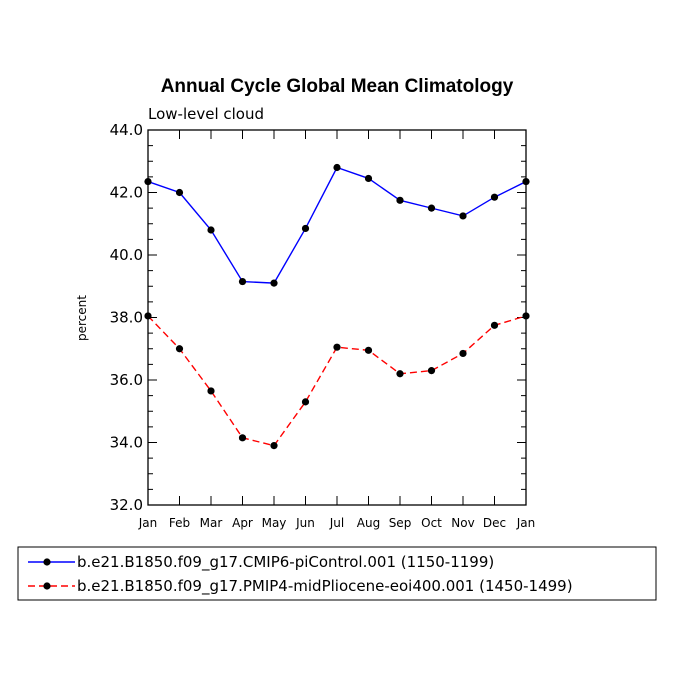 The image size is (675, 675). Describe the element at coordinates (305, 523) in the screenshot. I see `x-tick-label: Jun` at that location.